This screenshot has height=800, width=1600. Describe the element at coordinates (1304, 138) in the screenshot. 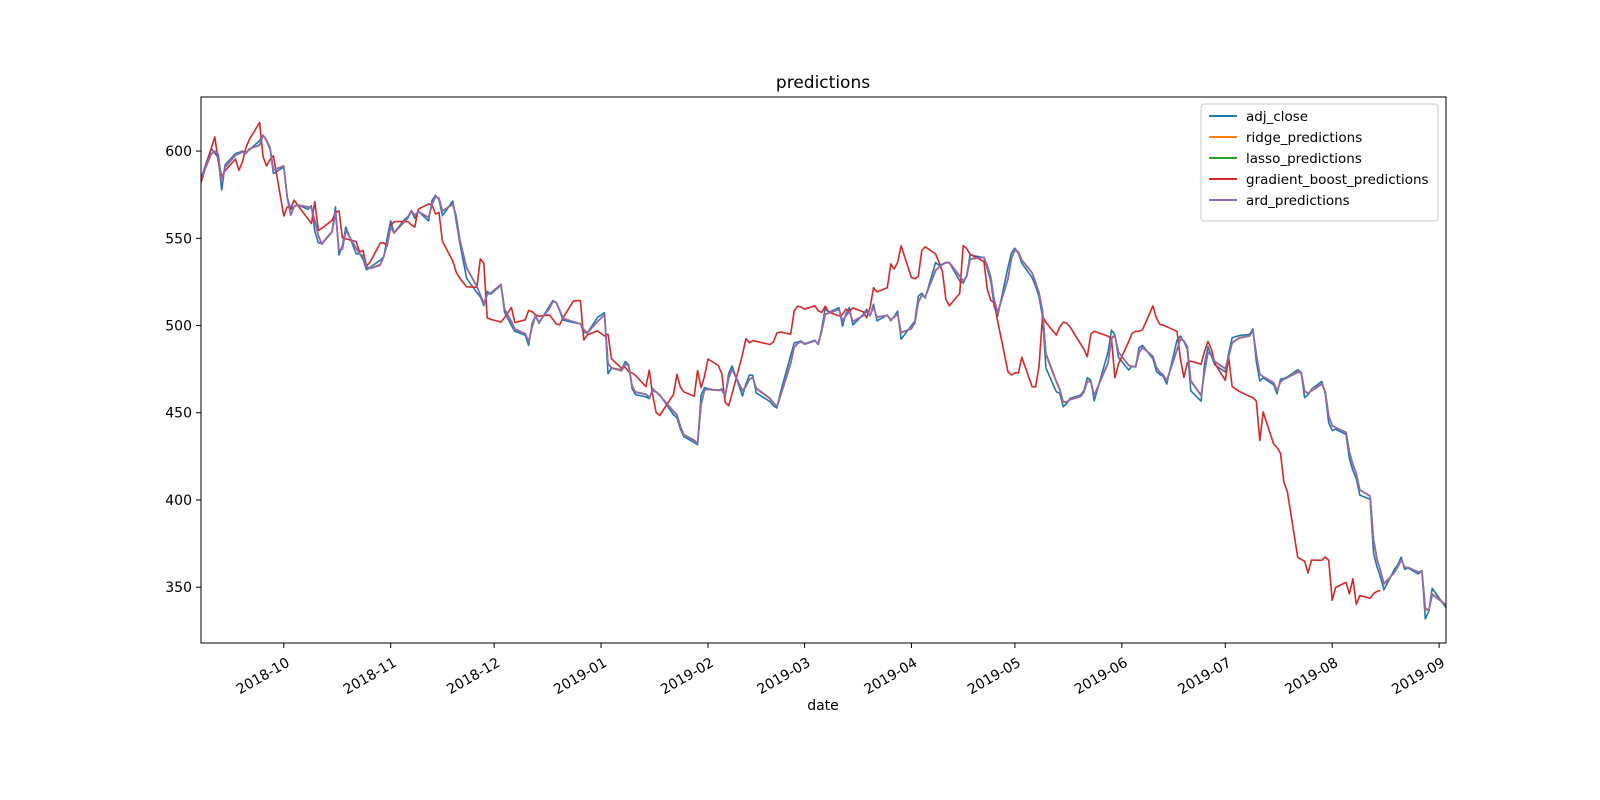

I see `legend-label-ridge_predictions: ridge_predictions` at that location.